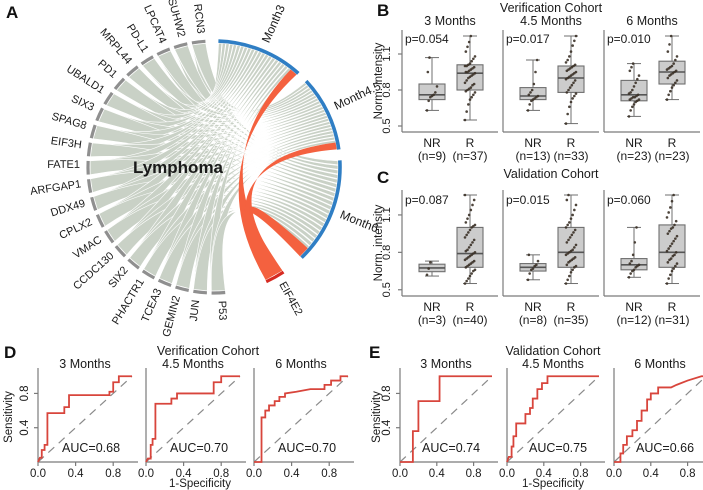 This screenshot has height=490, width=703. What do you see at coordinates (274, 243) in the screenshot?
I see `highlight-ribbon-Month6` at bounding box center [274, 243].